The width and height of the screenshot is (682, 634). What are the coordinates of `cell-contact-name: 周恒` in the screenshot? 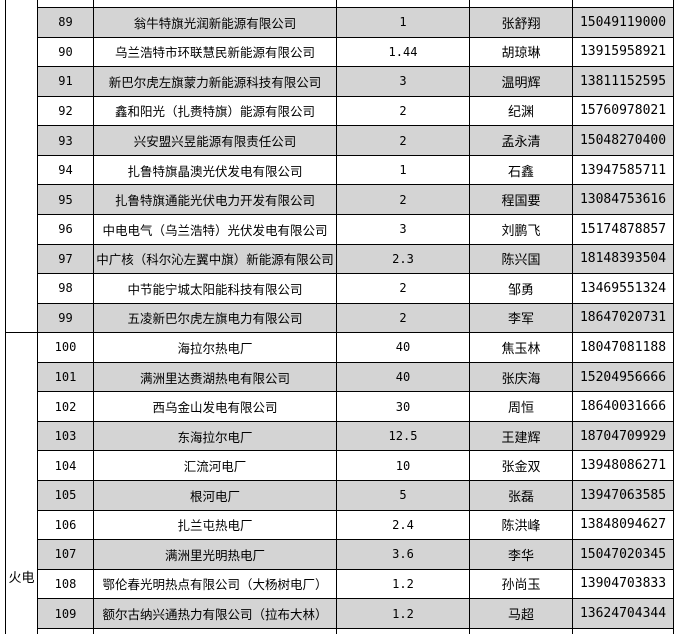 It's located at (521, 406).